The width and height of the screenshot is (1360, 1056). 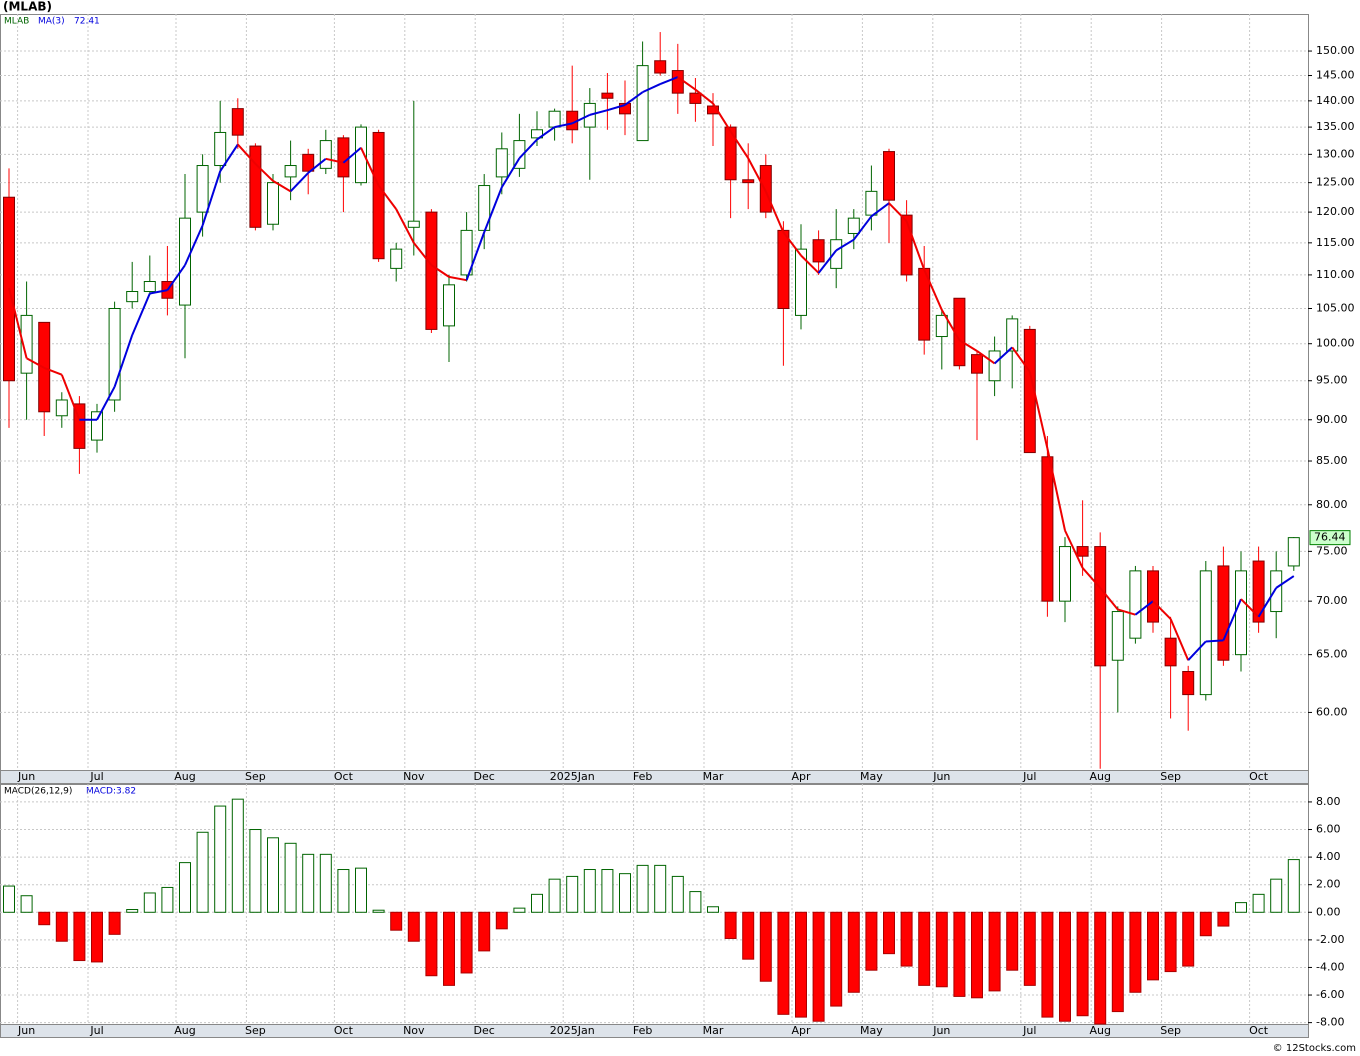 I want to click on y-tick-label: 75.00, so click(x=1332, y=550).